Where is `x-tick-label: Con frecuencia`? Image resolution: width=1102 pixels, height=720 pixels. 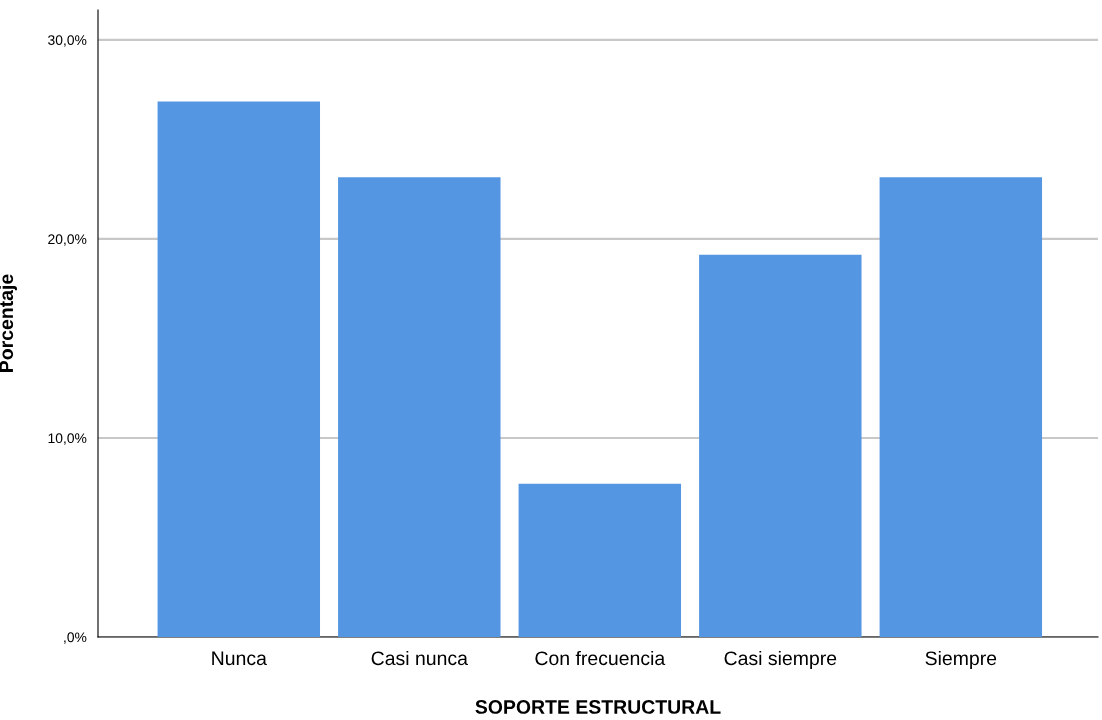
x-tick-label: Con frecuencia is located at coordinates (600, 658).